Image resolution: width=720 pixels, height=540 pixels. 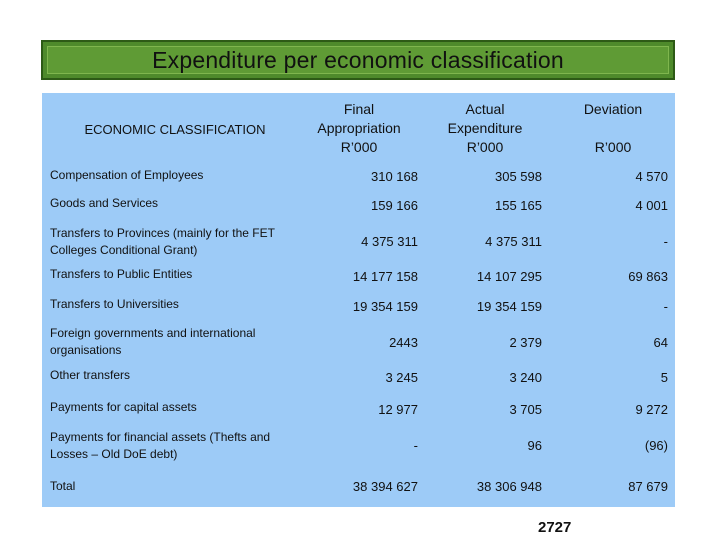 I want to click on cell-actual: 3 240, so click(x=525, y=377).